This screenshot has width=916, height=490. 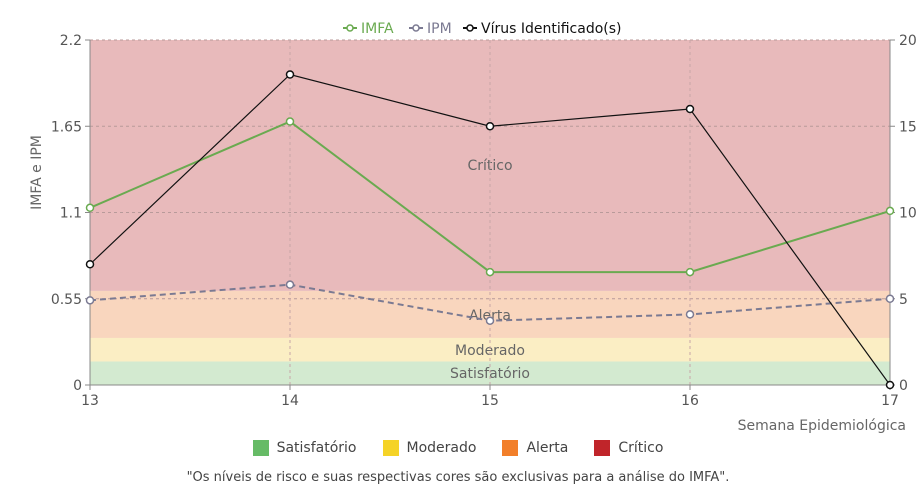 What do you see at coordinates (907, 127) in the screenshot?
I see `y-right-tick-label: 15` at bounding box center [907, 127].